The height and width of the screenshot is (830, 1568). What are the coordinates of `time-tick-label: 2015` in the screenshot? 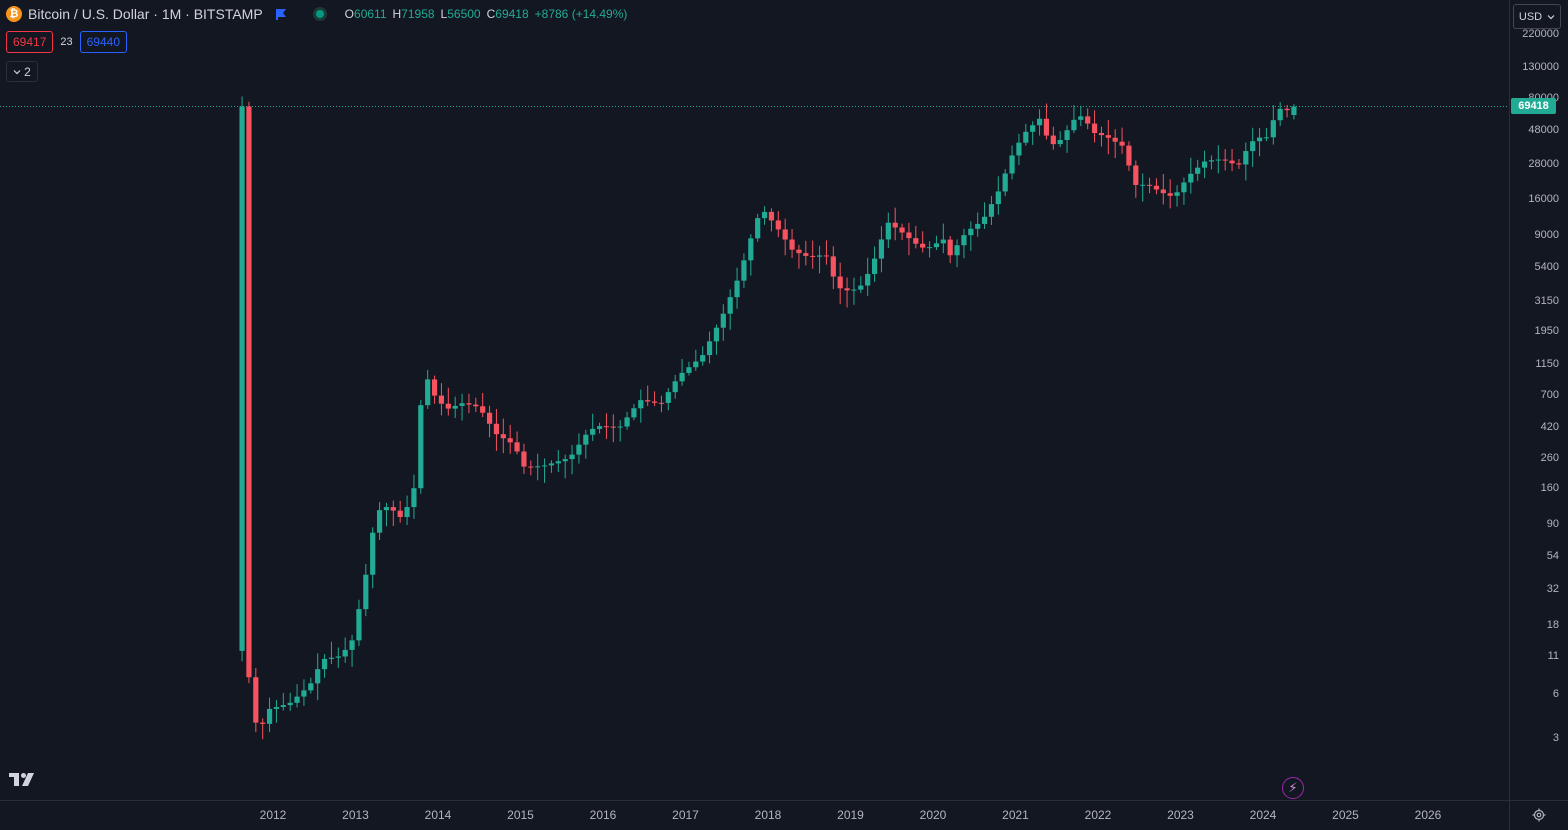 It's located at (520, 815).